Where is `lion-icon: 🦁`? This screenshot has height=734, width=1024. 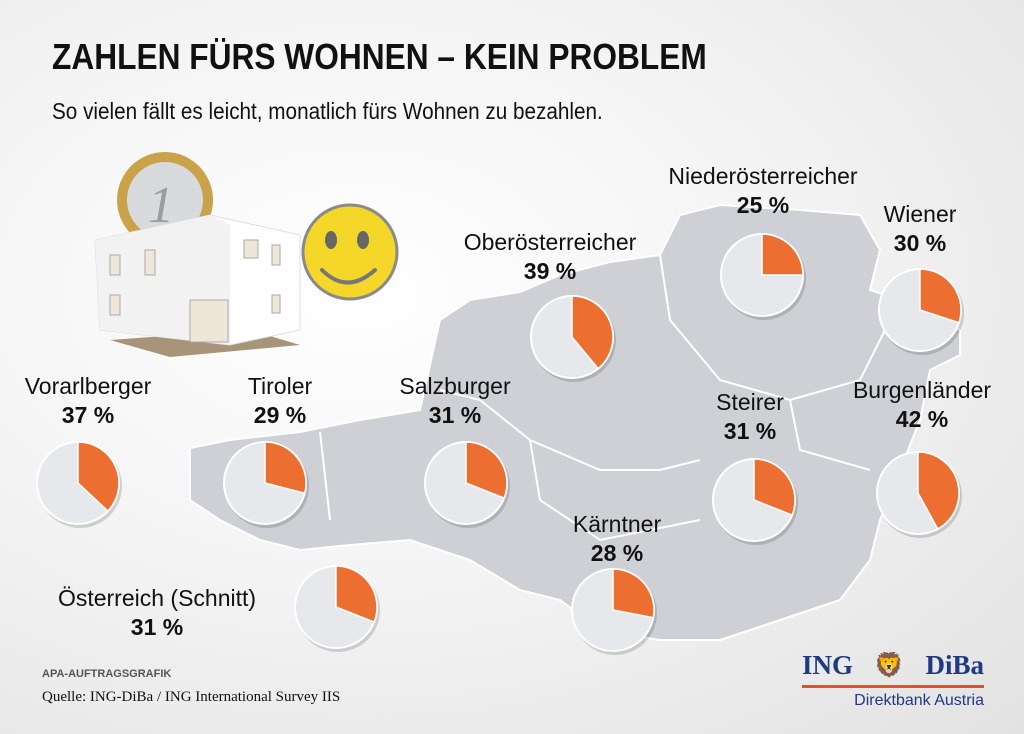
lion-icon: 🦁 is located at coordinates (889, 666).